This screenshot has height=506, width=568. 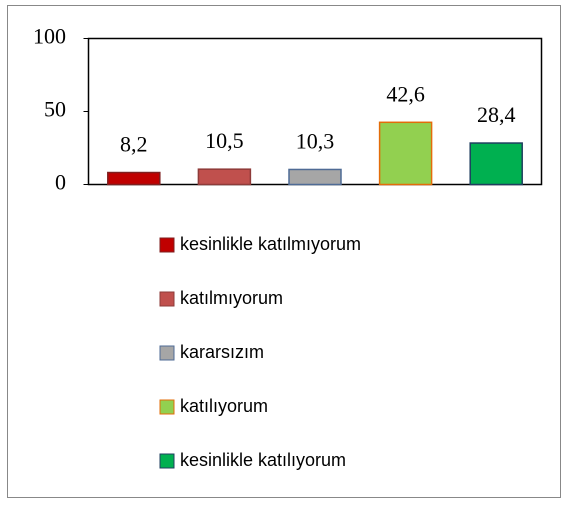 What do you see at coordinates (270, 244) in the screenshot?
I see `legend-label: kesinlikle katılmıyorum` at bounding box center [270, 244].